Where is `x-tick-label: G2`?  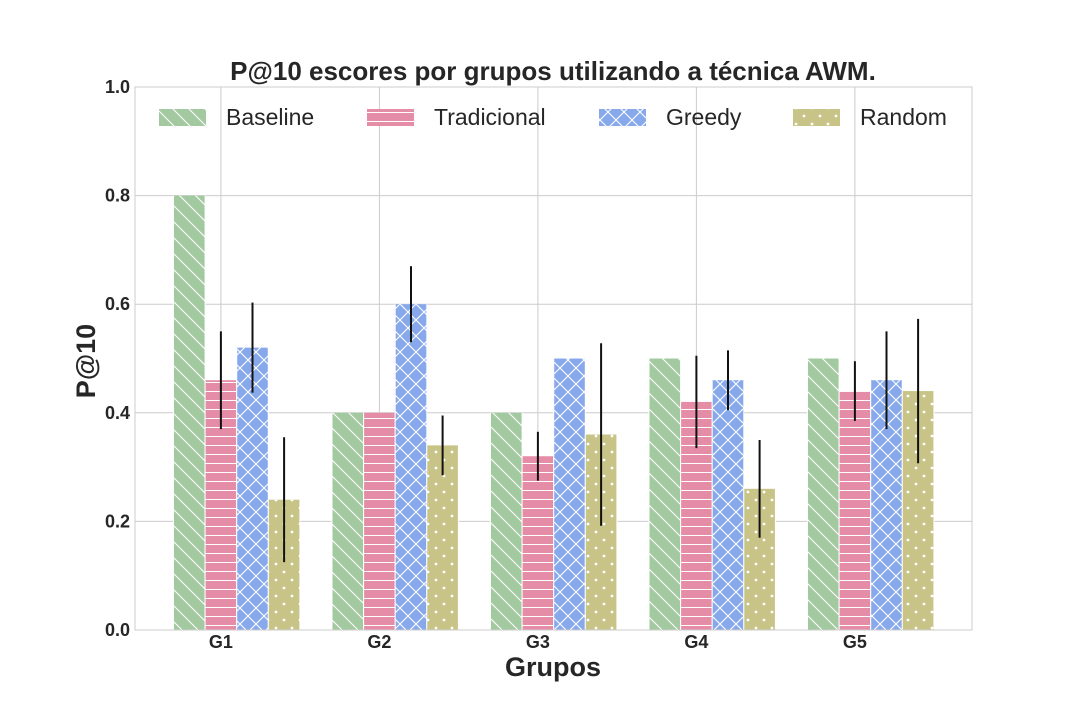
x-tick-label: G2 is located at coordinates (379, 642).